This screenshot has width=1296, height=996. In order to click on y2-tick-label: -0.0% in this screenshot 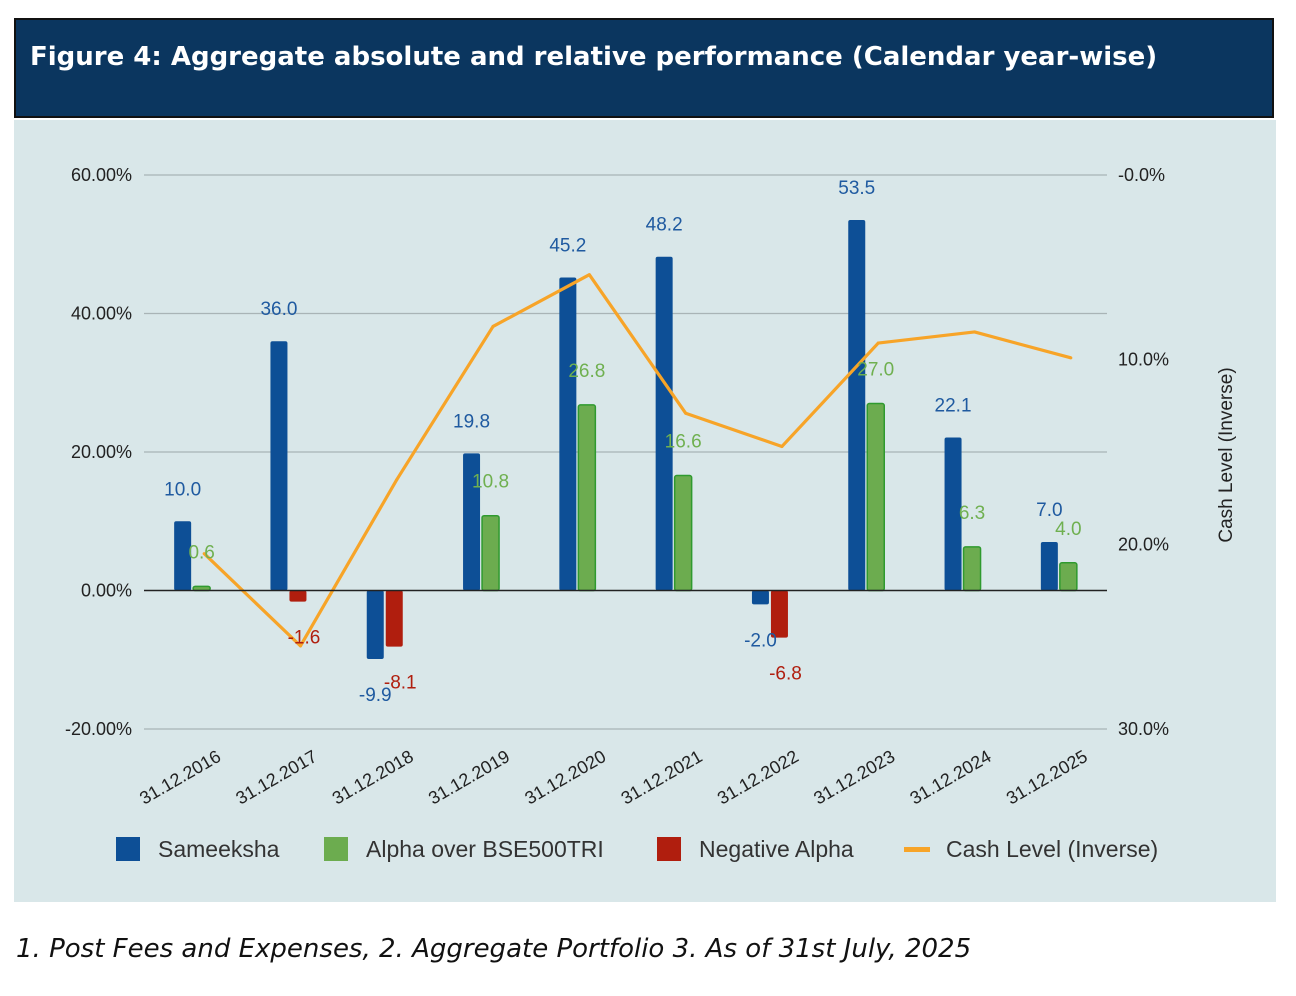, I will do `click(1141, 175)`.